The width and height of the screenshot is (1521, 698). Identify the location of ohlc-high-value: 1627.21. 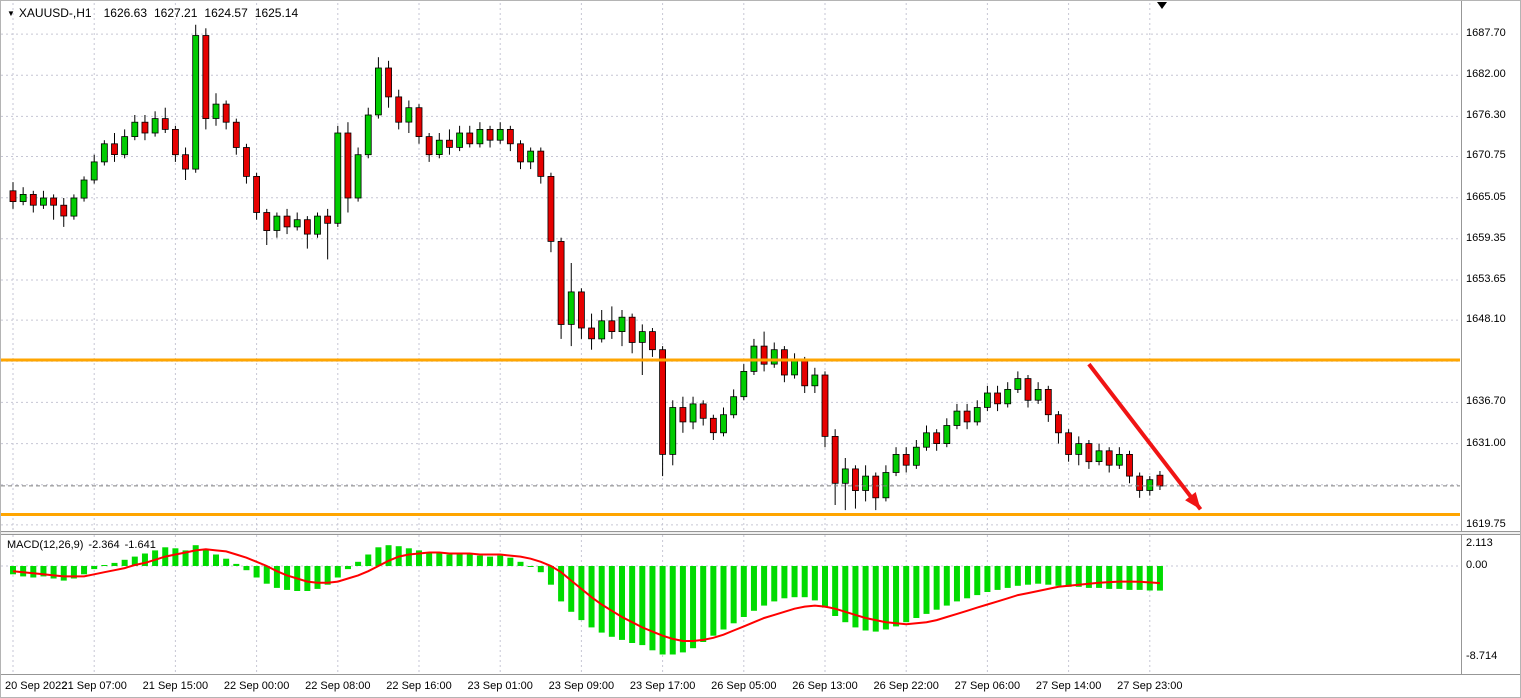
(176, 13).